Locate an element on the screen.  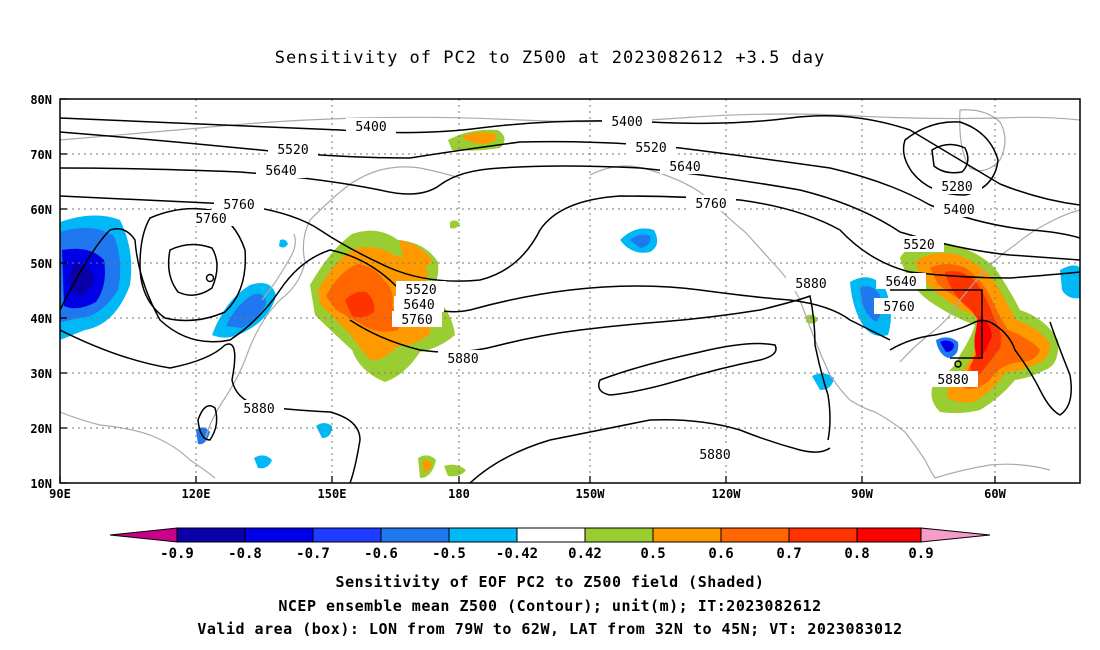
colorbar-label: 0.8 is located at coordinates (856, 554).